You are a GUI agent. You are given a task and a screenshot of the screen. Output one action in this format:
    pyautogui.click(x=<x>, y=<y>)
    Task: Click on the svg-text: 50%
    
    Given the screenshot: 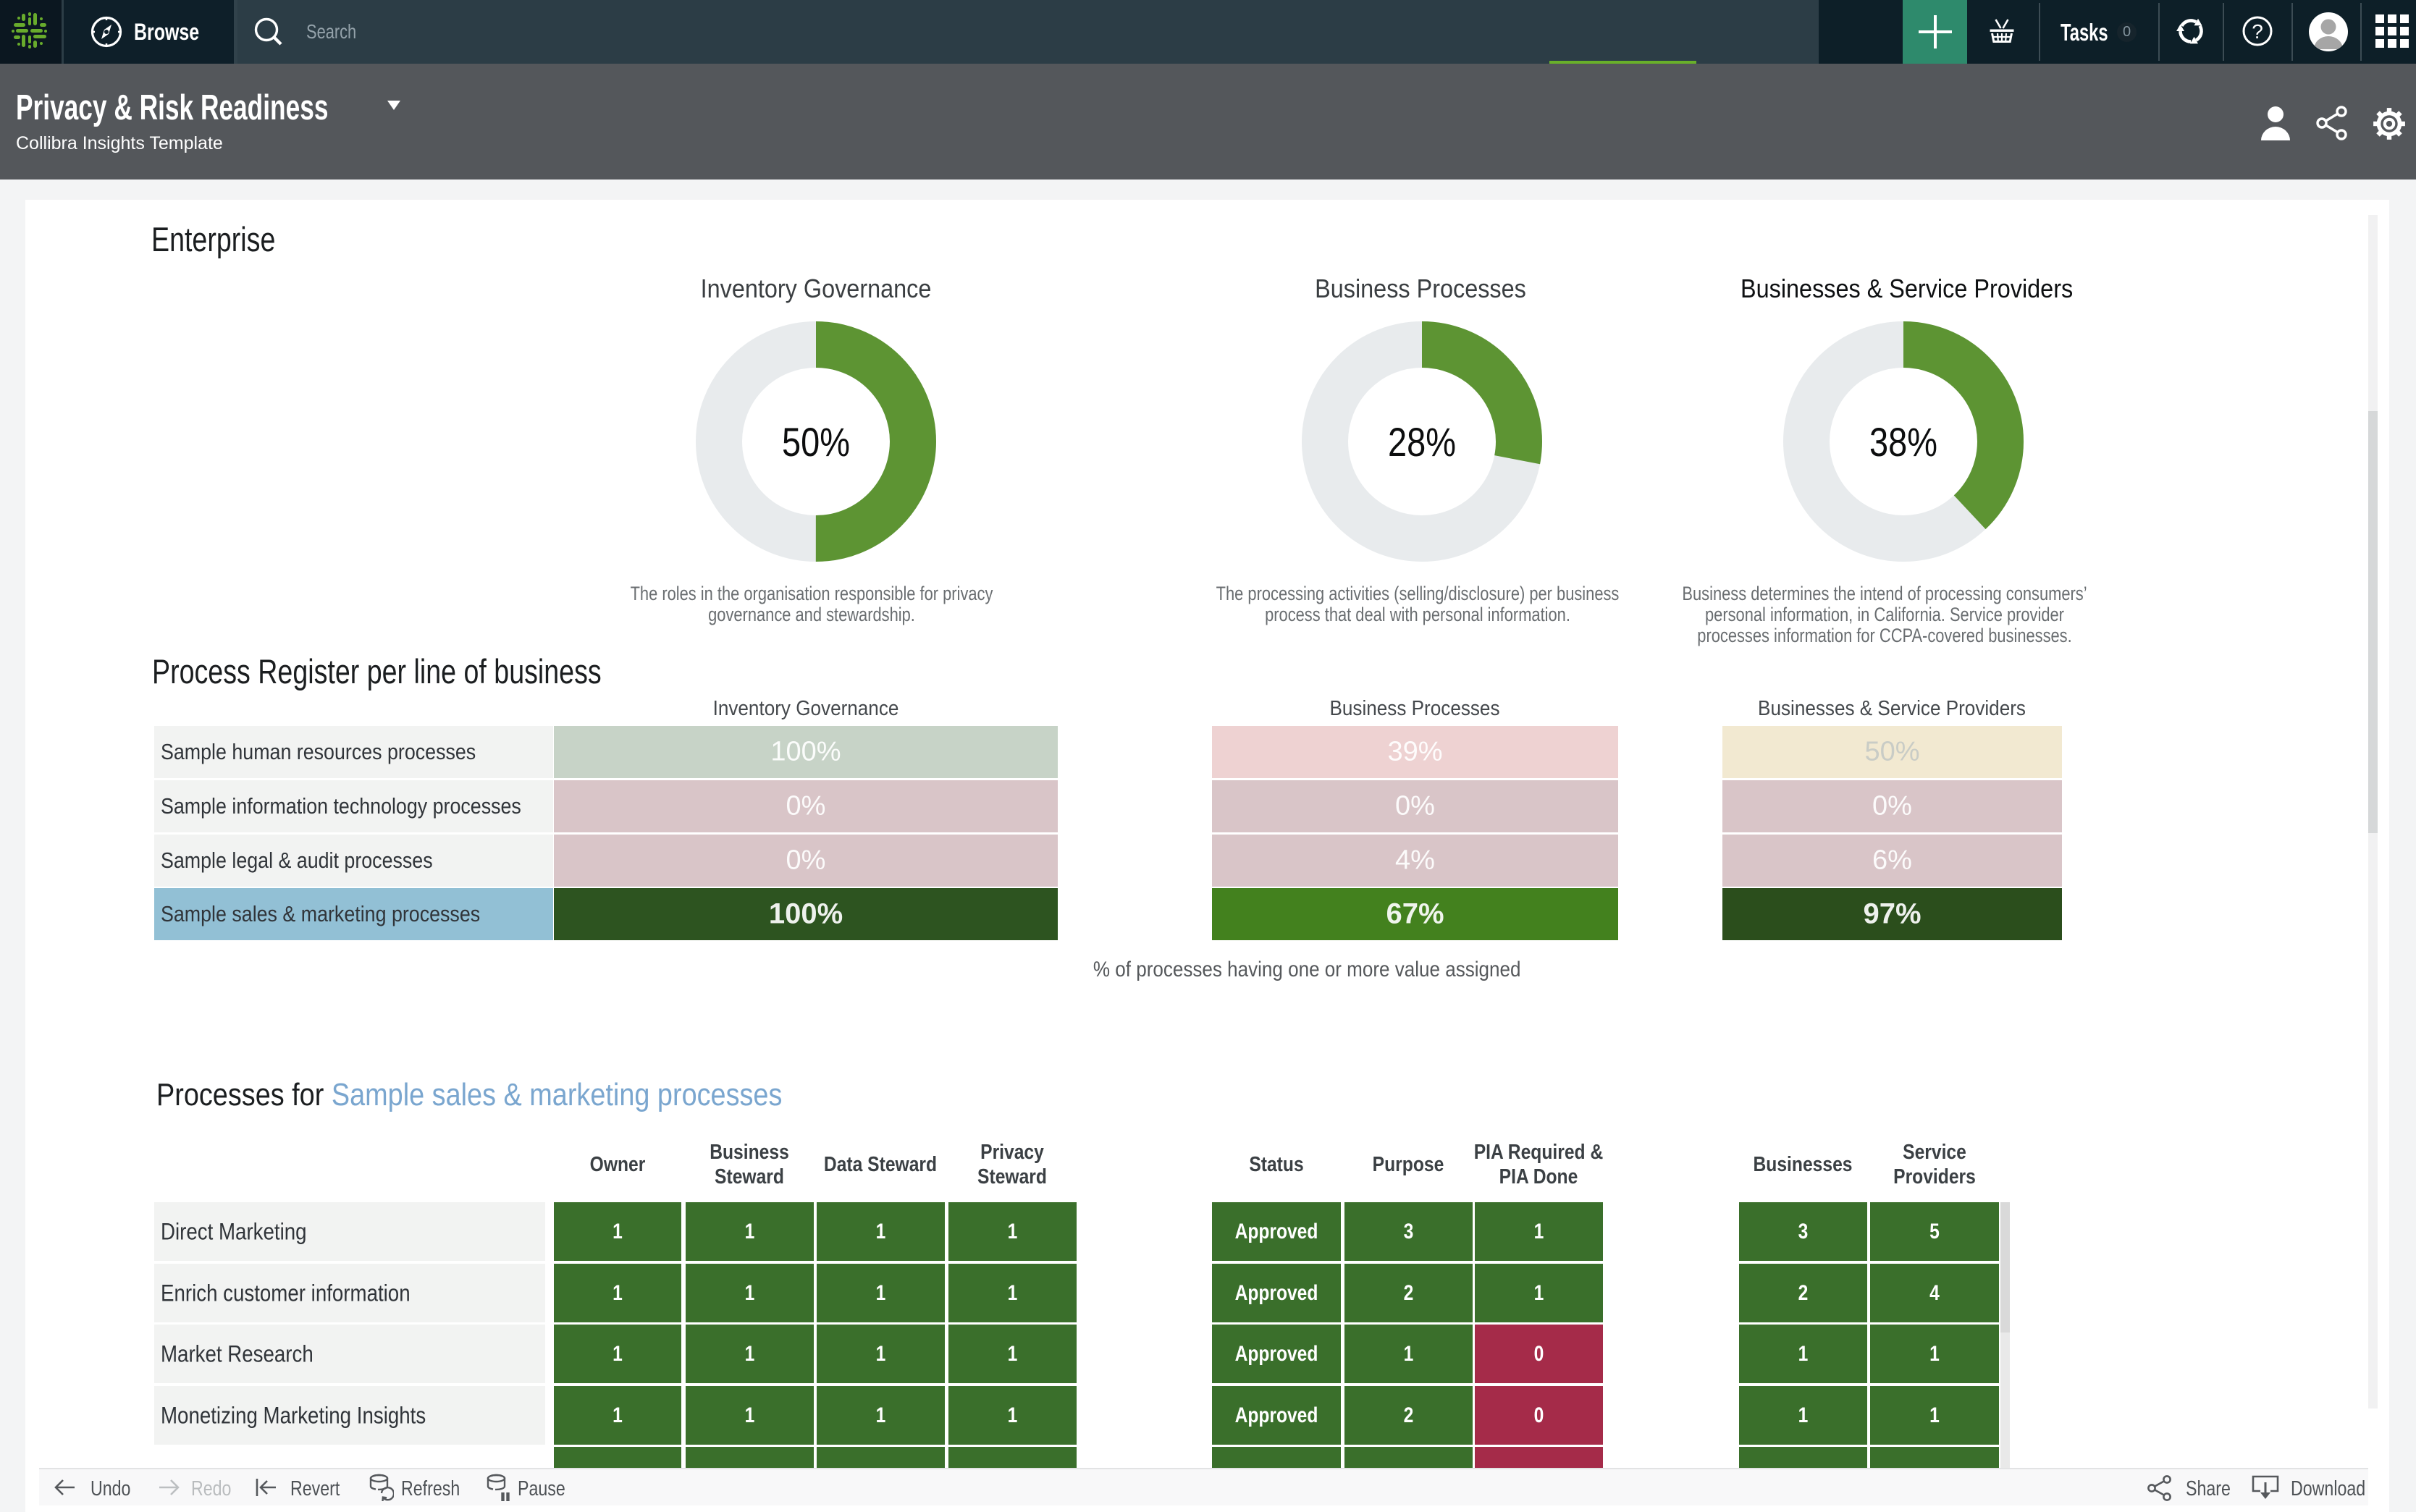 What is the action you would take?
    pyautogui.click(x=816, y=442)
    